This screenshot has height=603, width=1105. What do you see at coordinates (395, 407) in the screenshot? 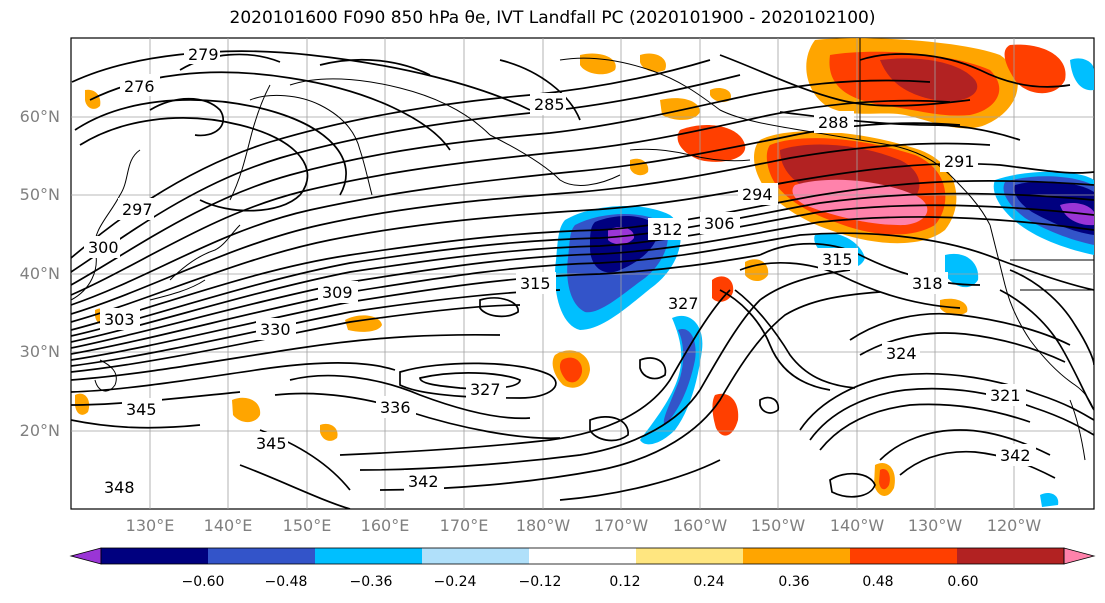
I see `contour-label: 336` at bounding box center [395, 407].